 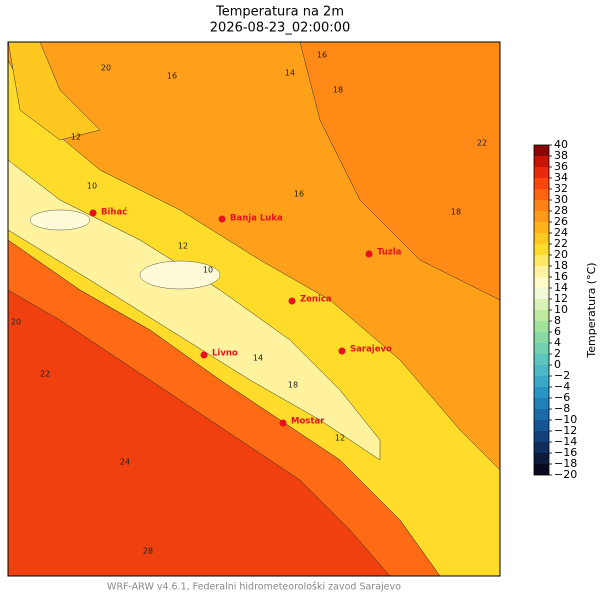 I want to click on colorbar-tick-label: 38, so click(x=561, y=155).